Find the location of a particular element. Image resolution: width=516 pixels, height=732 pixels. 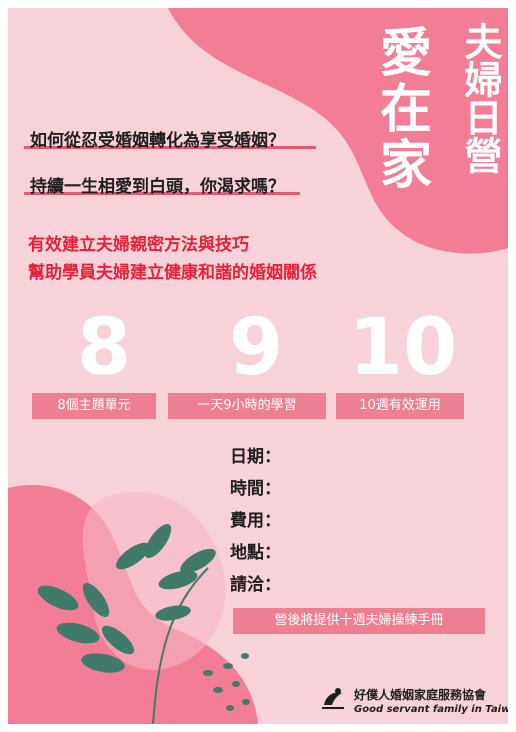

stat-label-3: 10週有效運用 is located at coordinates (400, 406).